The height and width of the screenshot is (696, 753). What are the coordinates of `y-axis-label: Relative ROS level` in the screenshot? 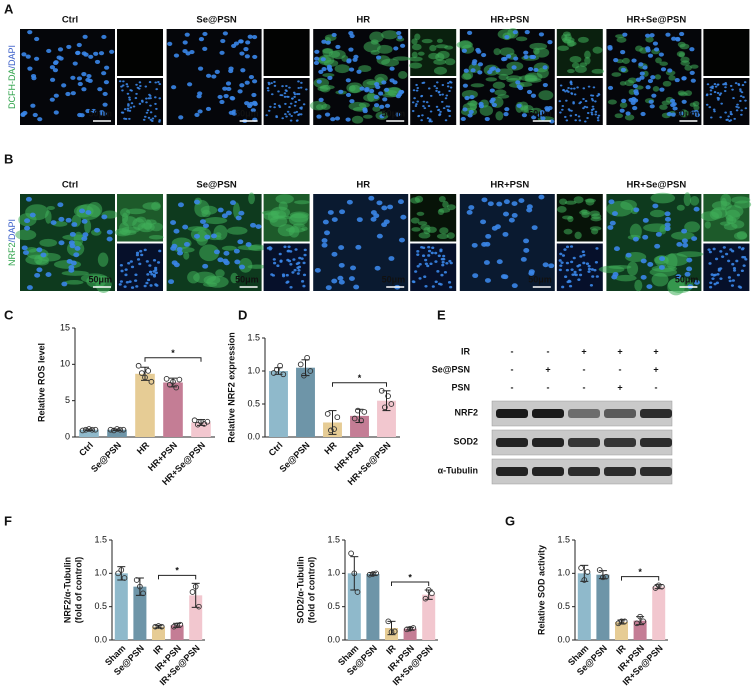 It's located at (41, 382).